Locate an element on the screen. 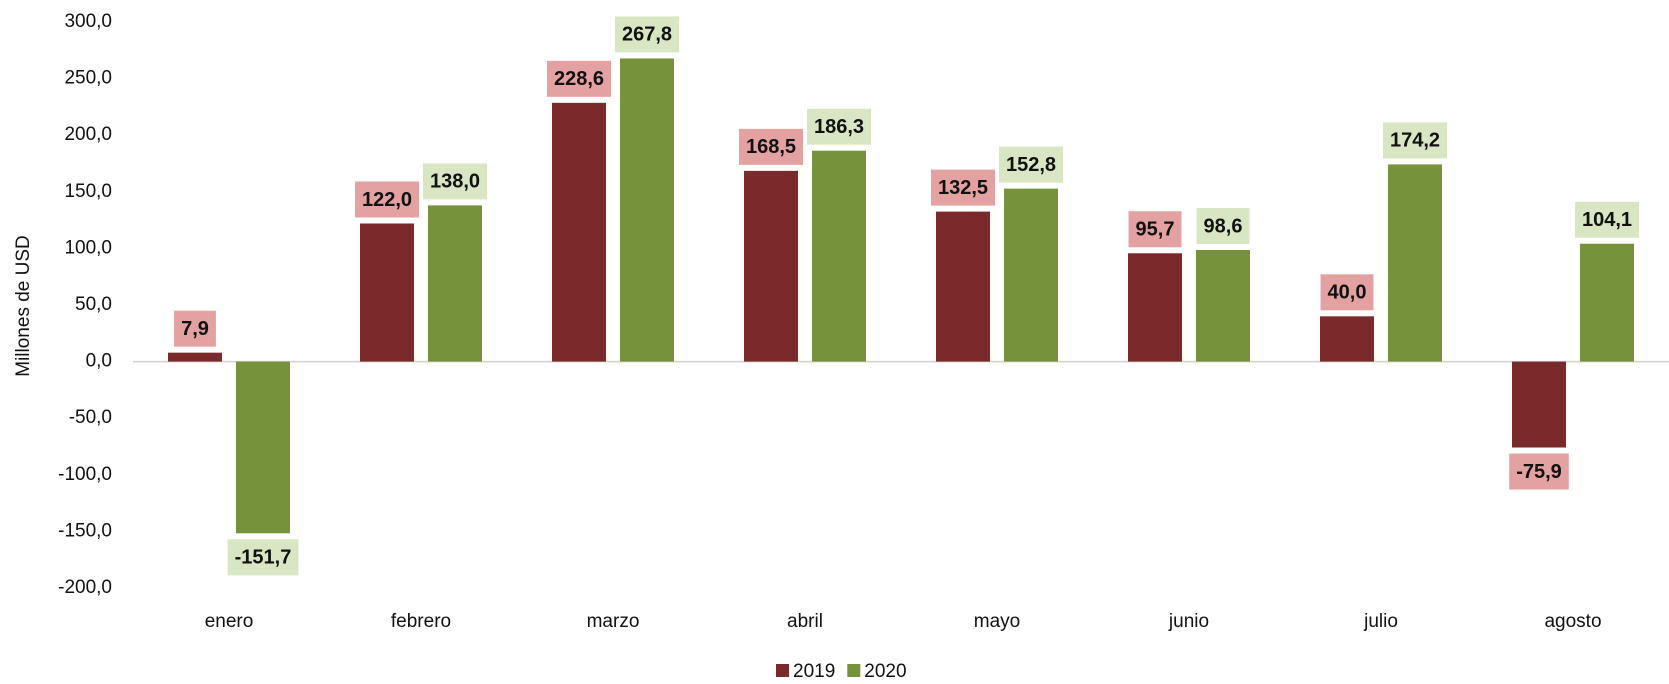 The width and height of the screenshot is (1669, 684). x-tick-label: mayo is located at coordinates (997, 621).